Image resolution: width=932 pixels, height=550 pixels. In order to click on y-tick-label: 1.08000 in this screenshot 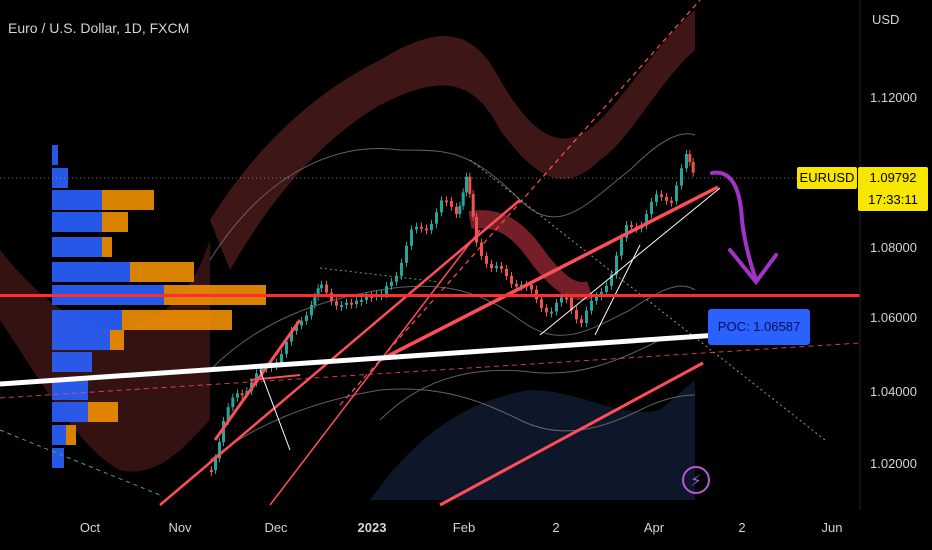, I will do `click(893, 247)`.